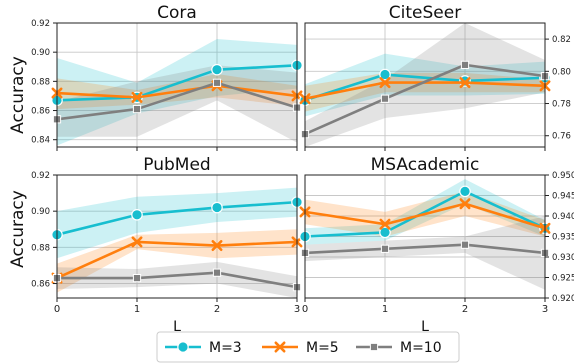 The height and width of the screenshot is (364, 574). Describe the element at coordinates (225, 348) in the screenshot. I see `legend-label-m3: M=3` at that location.